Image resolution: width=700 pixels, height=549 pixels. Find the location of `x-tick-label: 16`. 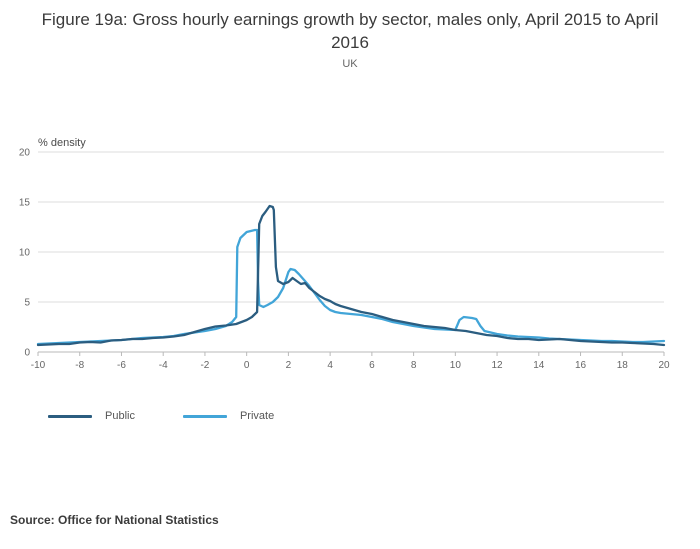

x-tick-label: 16 is located at coordinates (581, 365).